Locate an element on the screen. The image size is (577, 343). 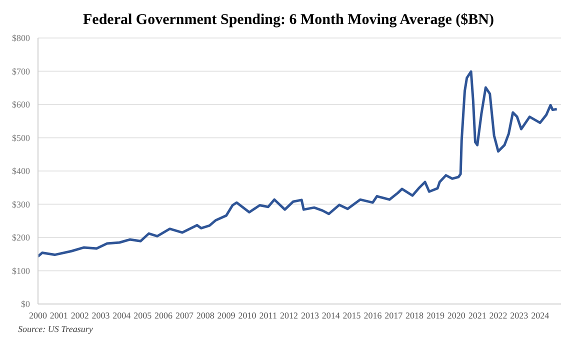
y-tick-label: $800 is located at coordinates (21, 38).